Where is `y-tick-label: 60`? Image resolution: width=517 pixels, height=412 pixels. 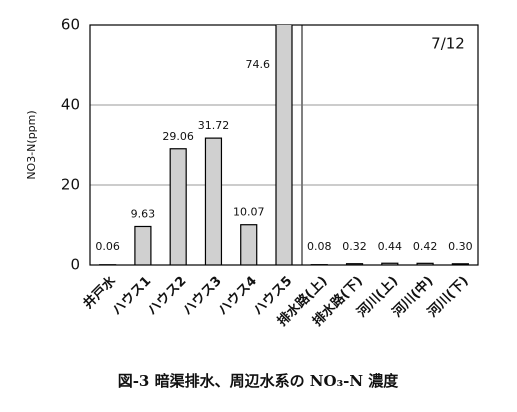
y-tick-label: 60 is located at coordinates (70, 25).